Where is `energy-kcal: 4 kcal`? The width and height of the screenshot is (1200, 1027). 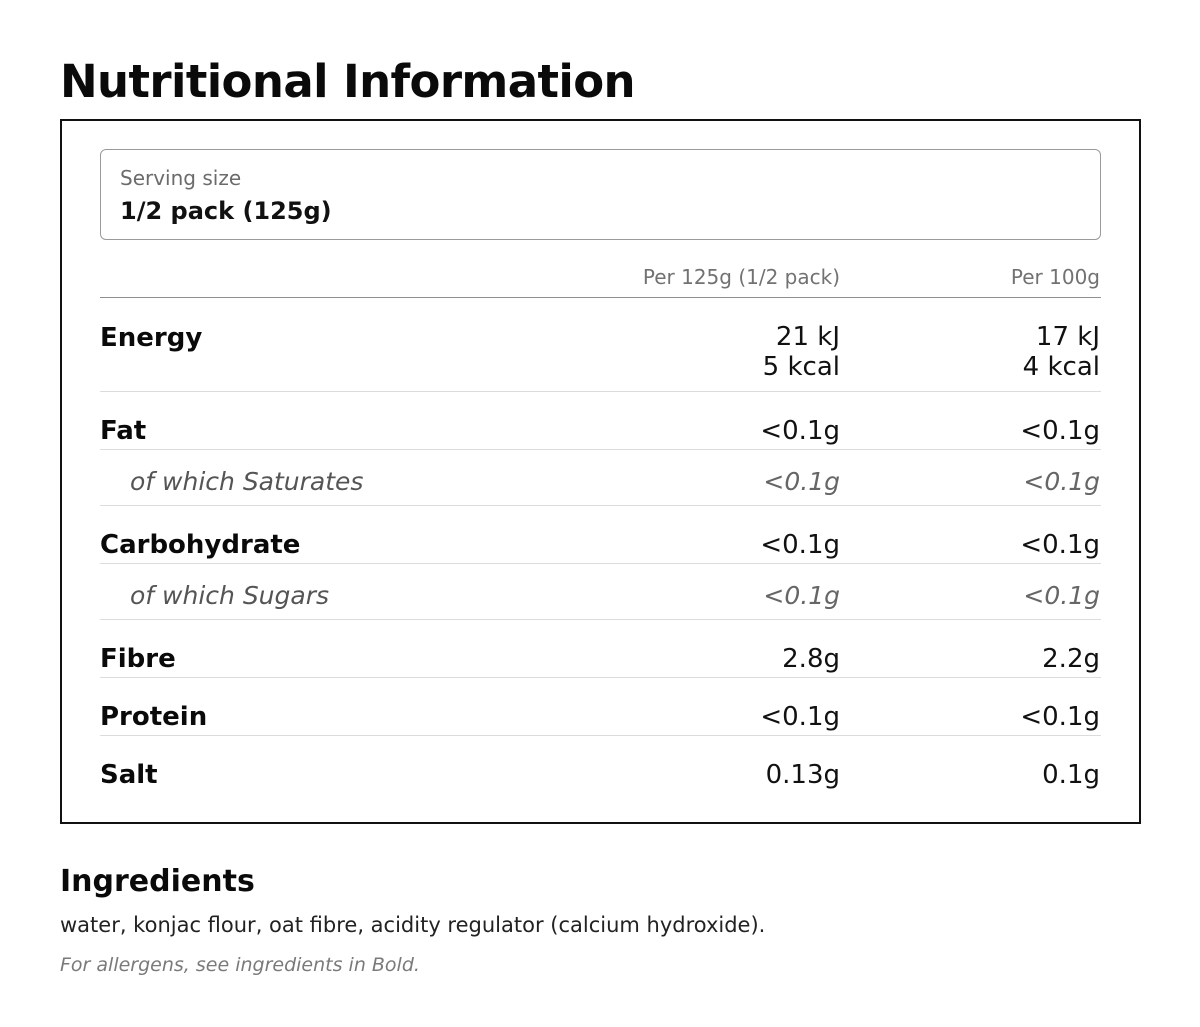
energy-kcal: 4 kcal is located at coordinates (1061, 367).